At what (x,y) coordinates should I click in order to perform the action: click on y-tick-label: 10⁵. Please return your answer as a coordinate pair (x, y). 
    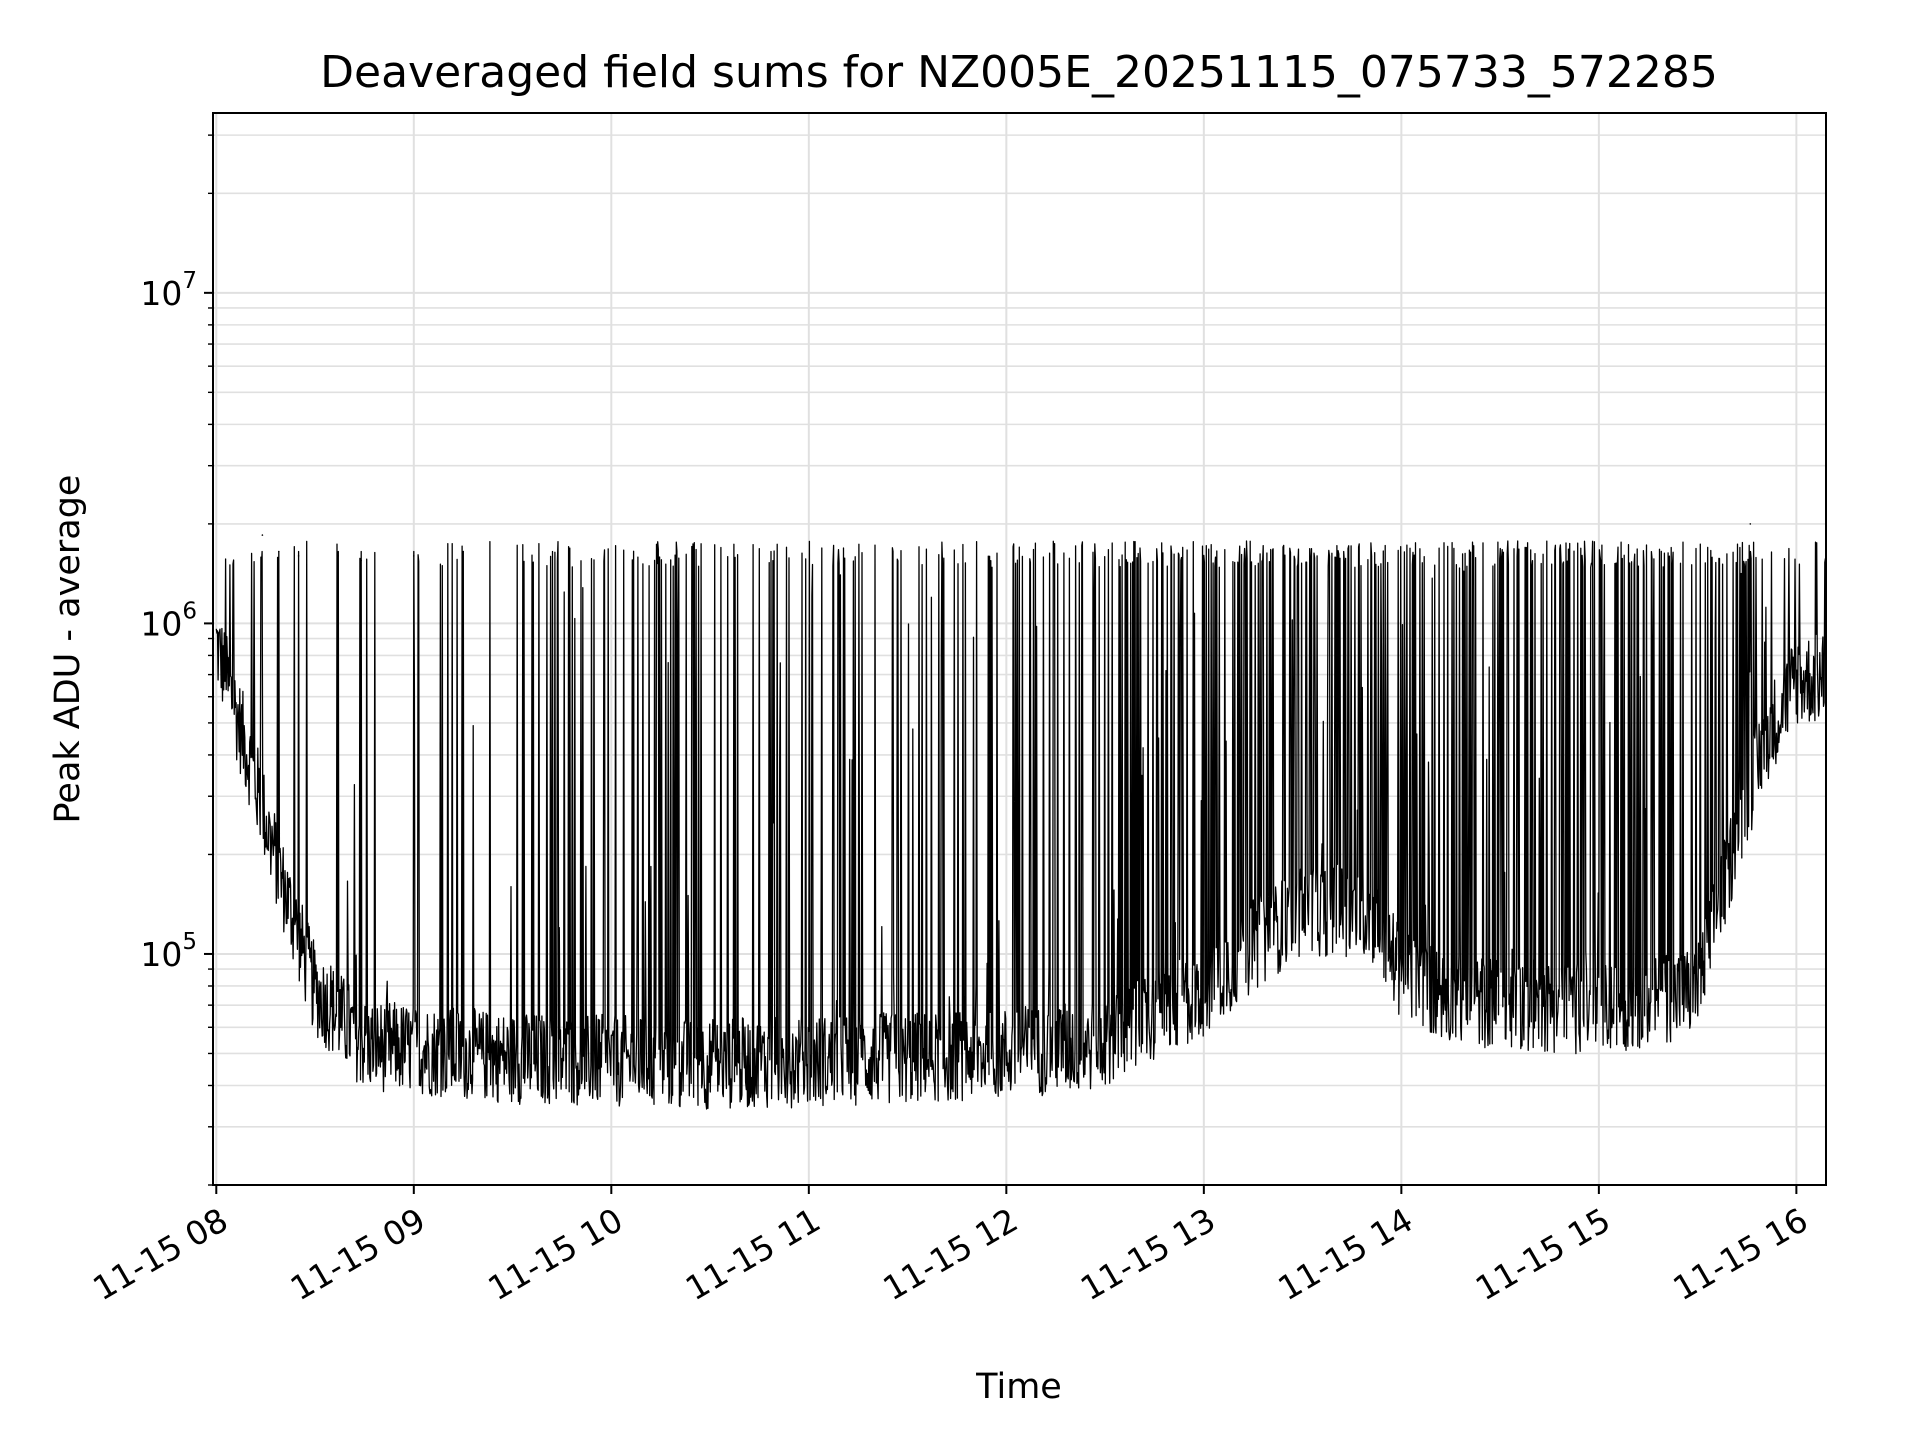
    Looking at the image, I should click on (168, 951).